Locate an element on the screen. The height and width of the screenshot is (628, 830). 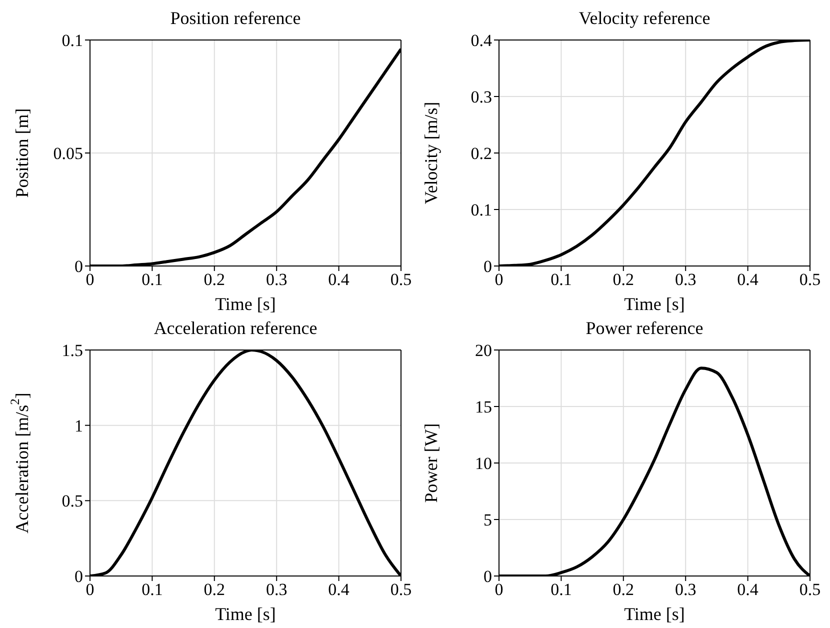
y-tick-label: 1 is located at coordinates (78, 426).